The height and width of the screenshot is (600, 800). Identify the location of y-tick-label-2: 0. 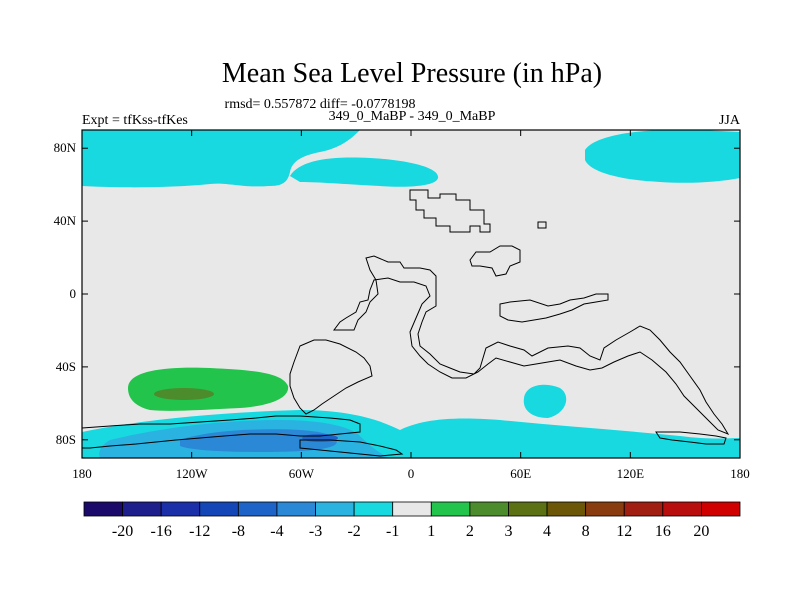
(73, 293).